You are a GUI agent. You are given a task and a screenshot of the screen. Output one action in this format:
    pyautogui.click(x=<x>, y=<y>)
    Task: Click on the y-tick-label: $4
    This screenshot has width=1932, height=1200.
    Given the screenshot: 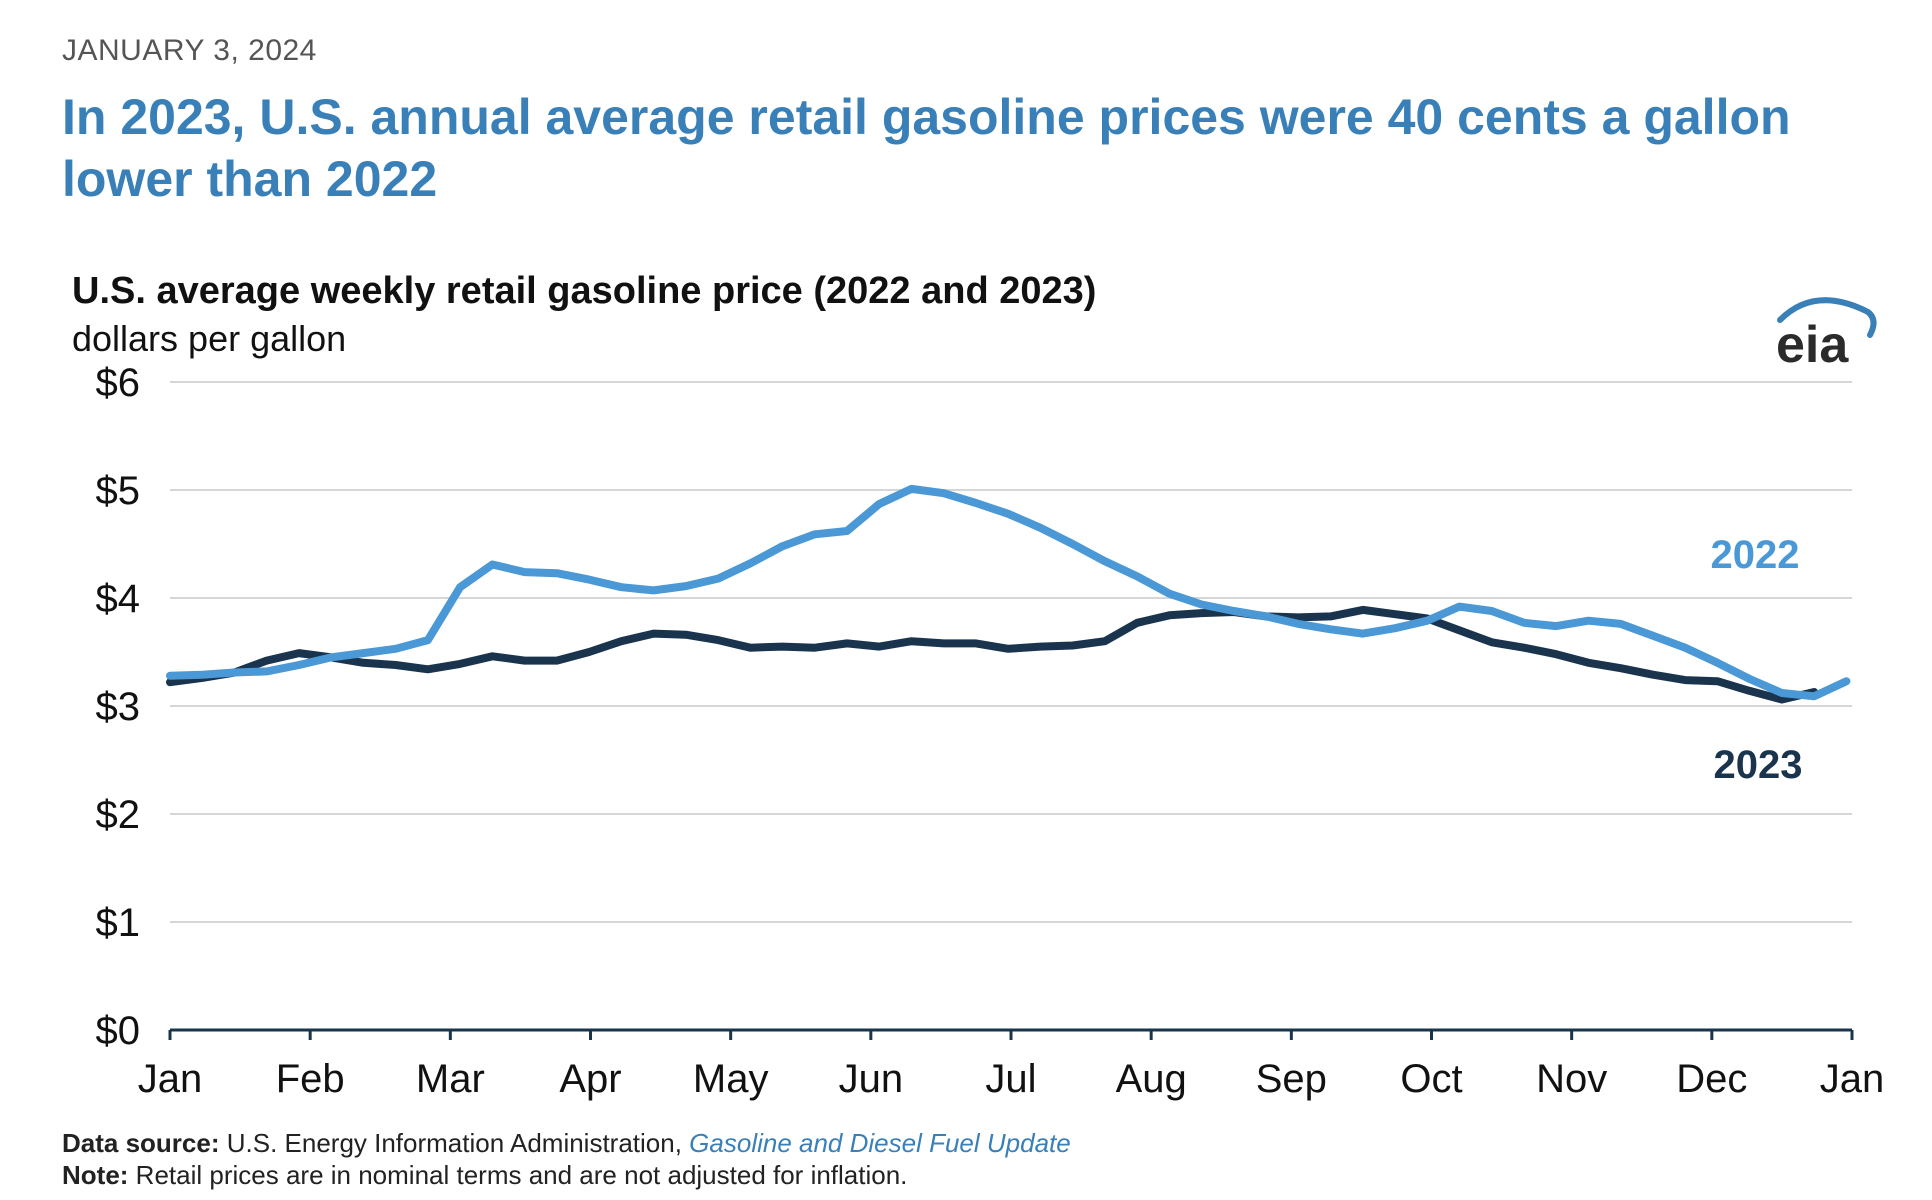 What is the action you would take?
    pyautogui.click(x=118, y=599)
    